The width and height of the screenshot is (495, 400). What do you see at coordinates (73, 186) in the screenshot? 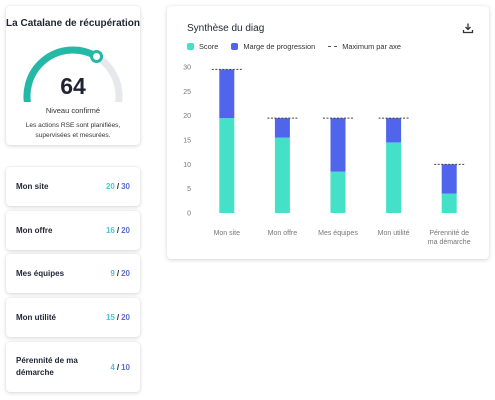
I see `category-card-site: Mon site 20/30` at bounding box center [73, 186].